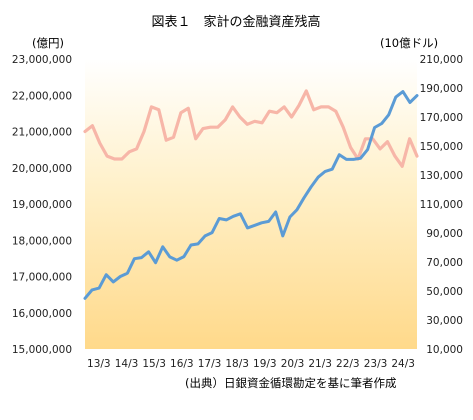 The width and height of the screenshot is (473, 420). What do you see at coordinates (42, 169) in the screenshot?
I see `left-tick-label: 20,000,000` at bounding box center [42, 169].